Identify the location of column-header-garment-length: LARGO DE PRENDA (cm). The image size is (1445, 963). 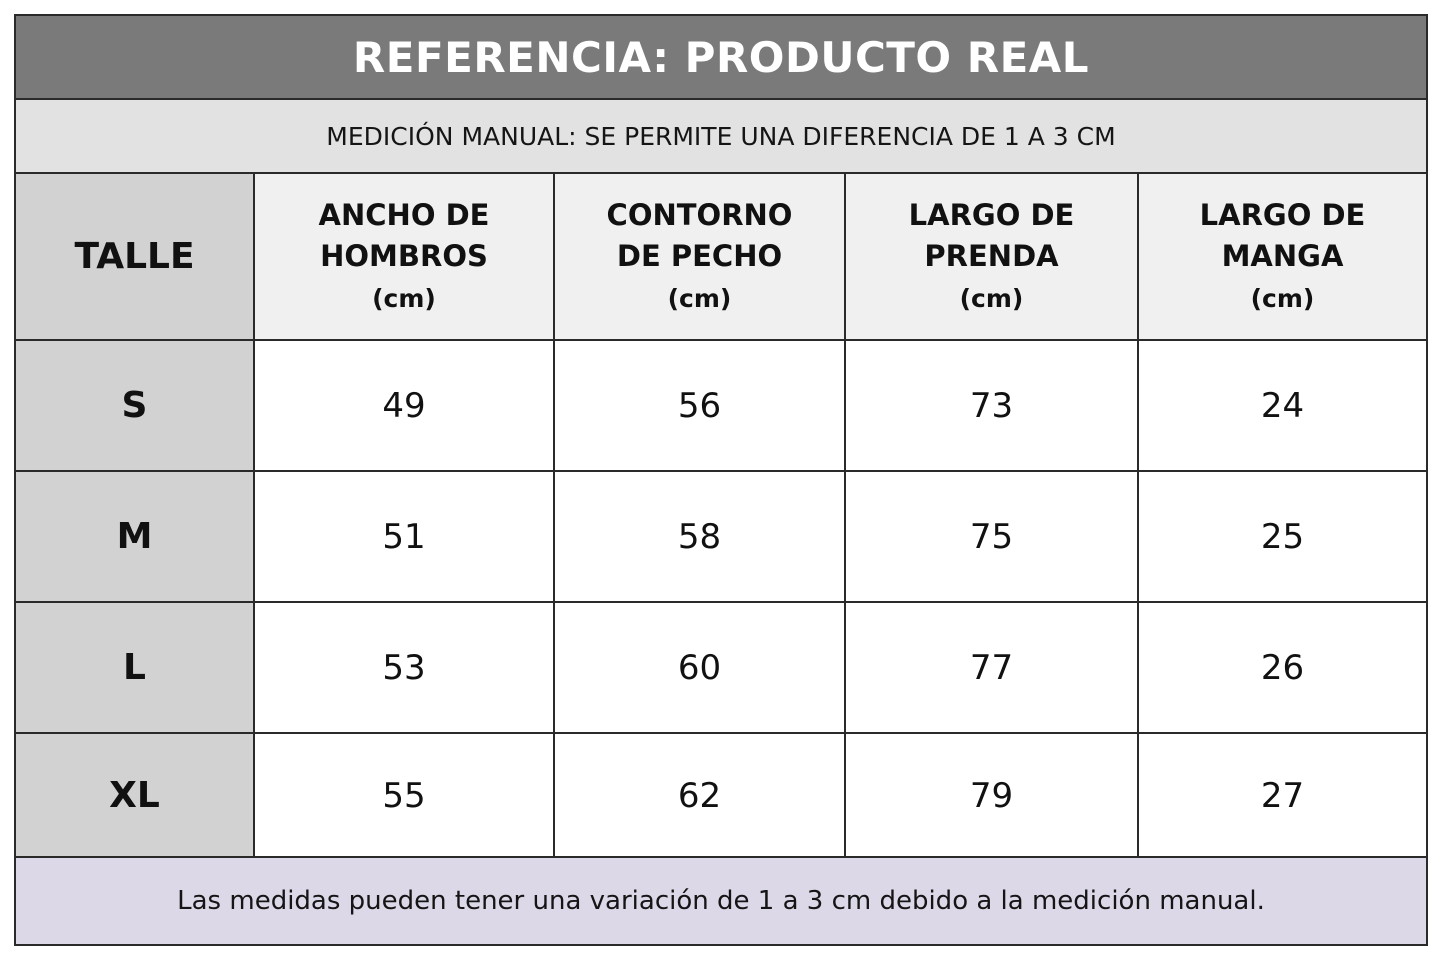
(991, 257).